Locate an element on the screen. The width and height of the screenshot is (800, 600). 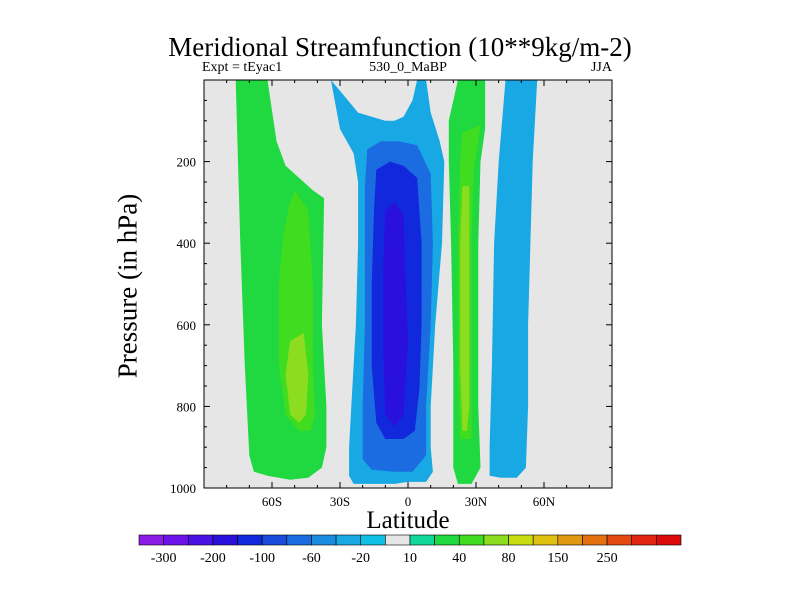
y-tick-label: 200 is located at coordinates (187, 162).